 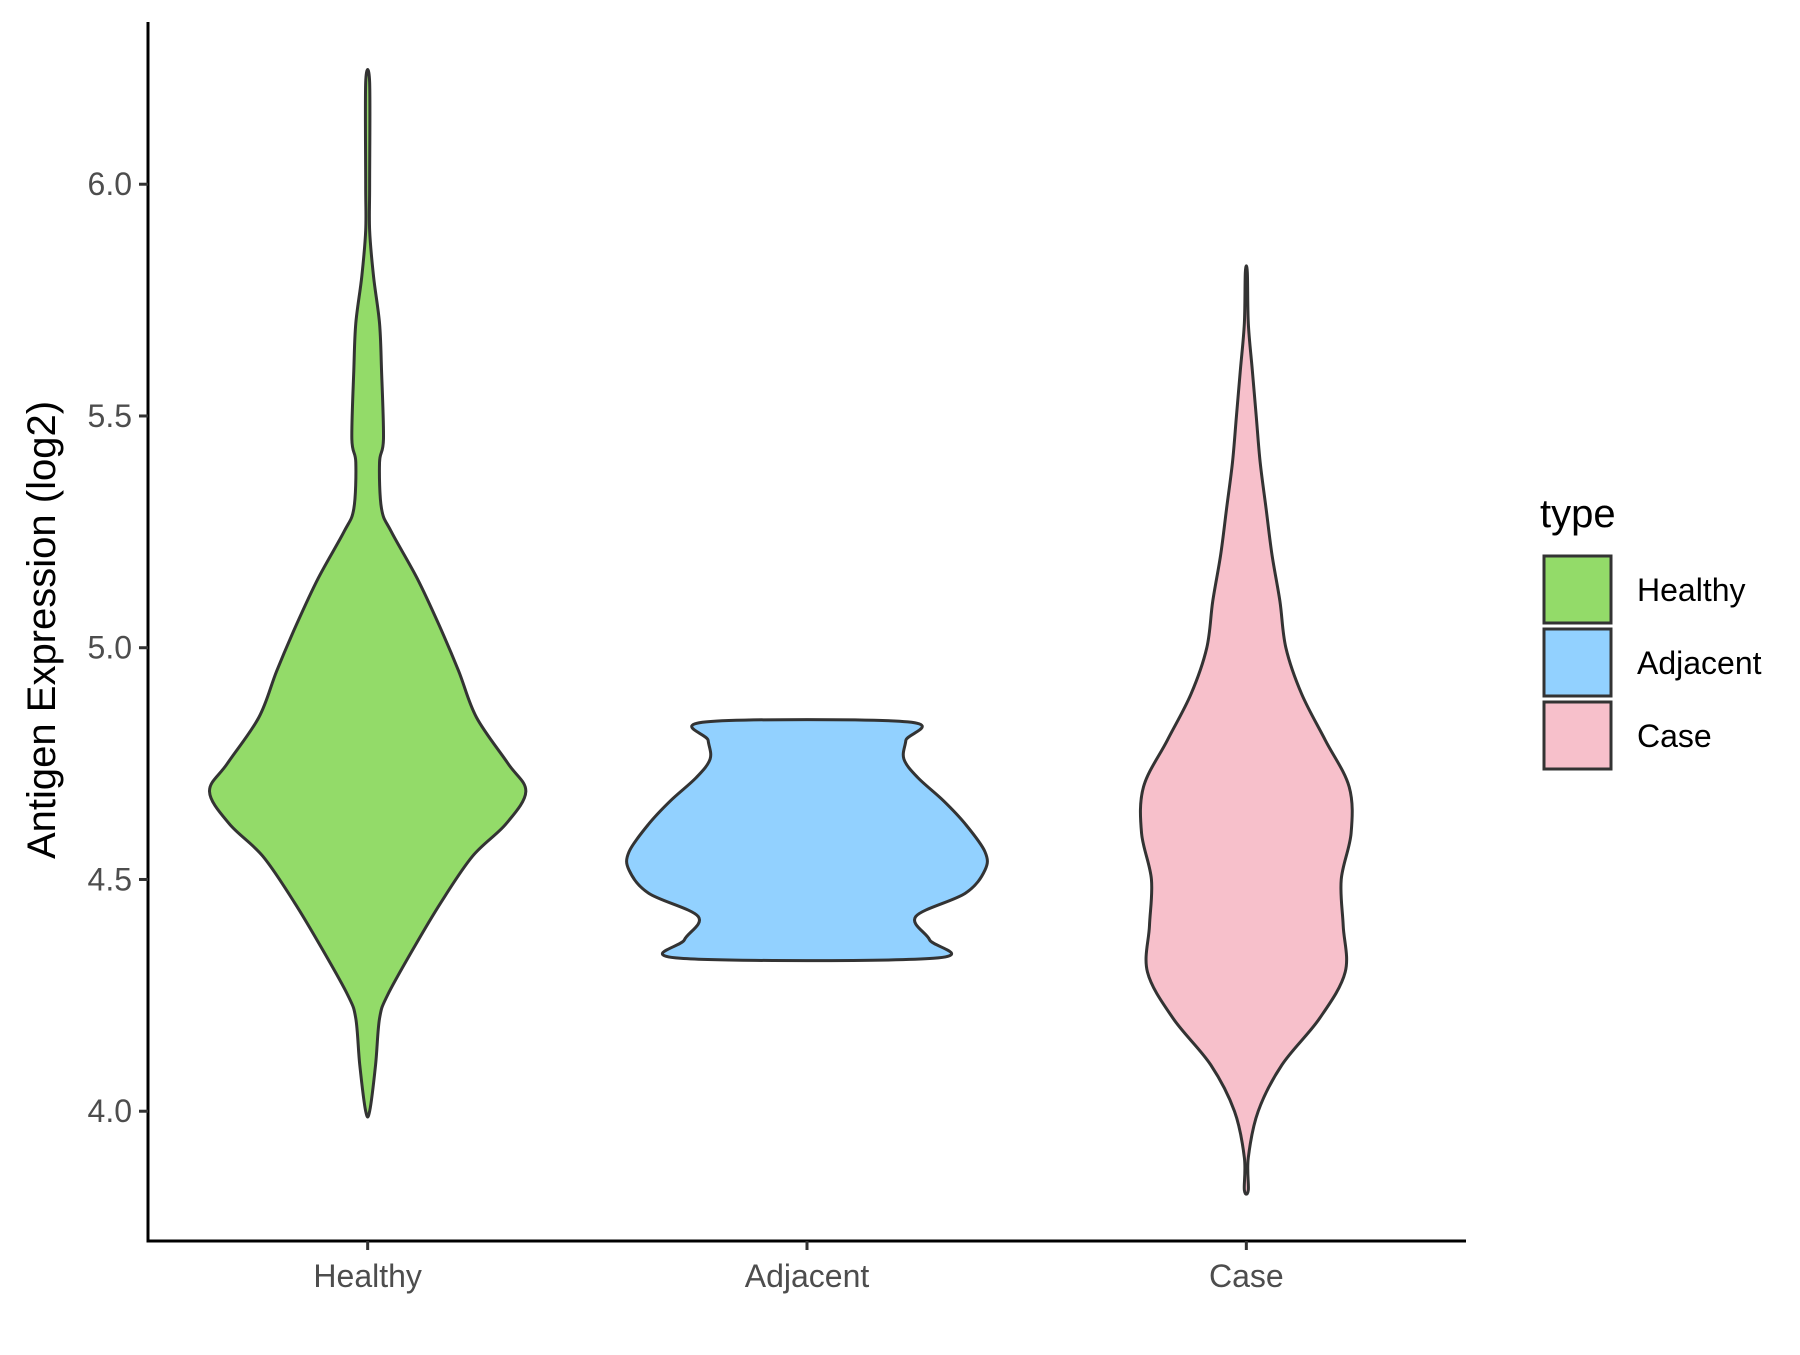 What do you see at coordinates (42, 630) in the screenshot?
I see `y-axis-title: Antigen Expression (log2)` at bounding box center [42, 630].